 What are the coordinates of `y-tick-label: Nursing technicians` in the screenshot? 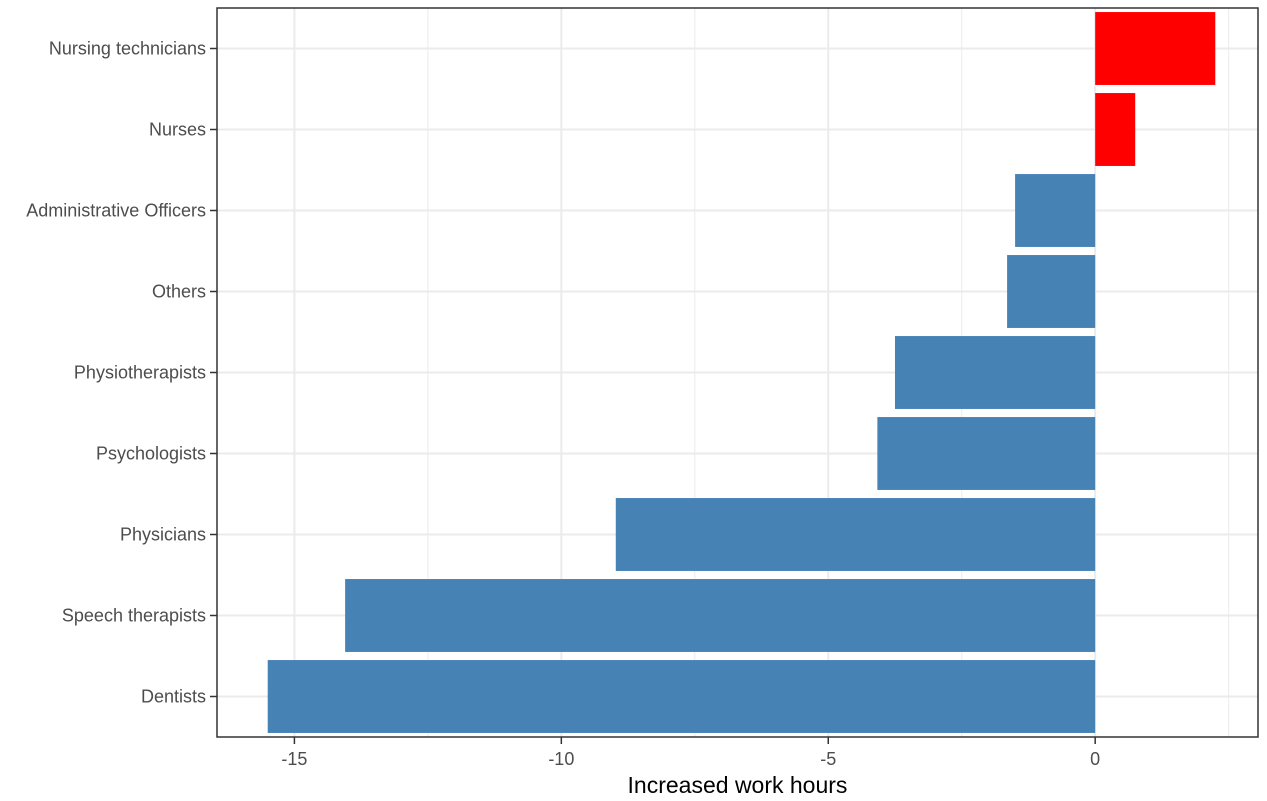 It's located at (127, 49).